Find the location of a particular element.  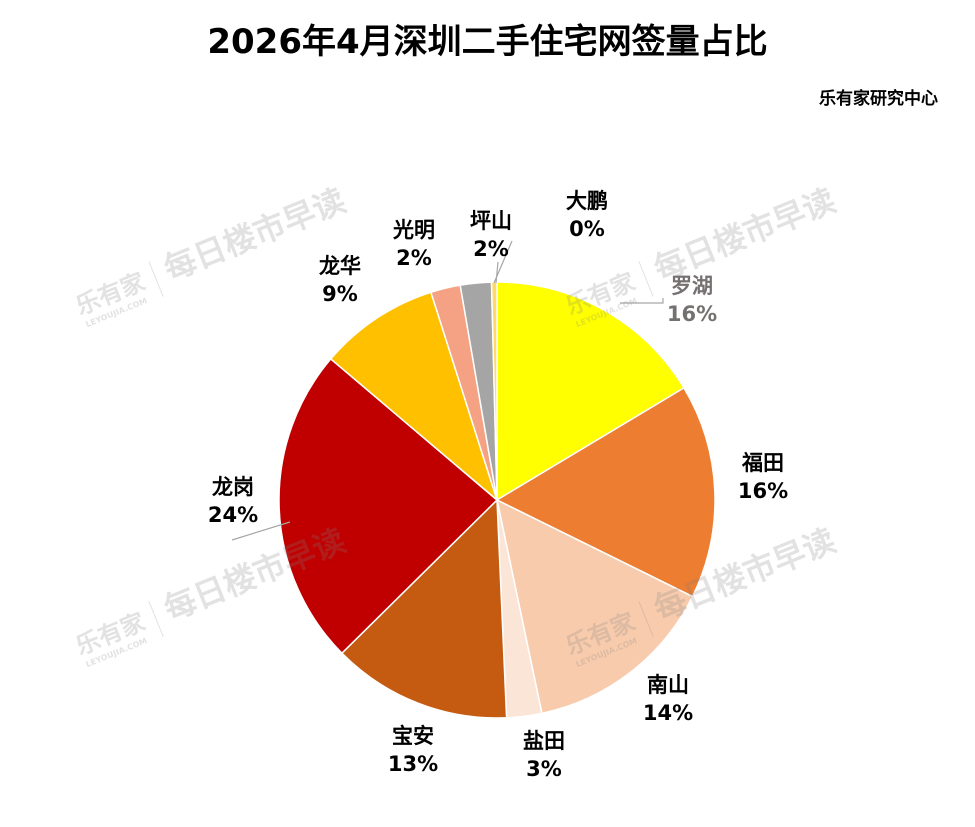

slice-label-percent-4: 13% is located at coordinates (413, 764).